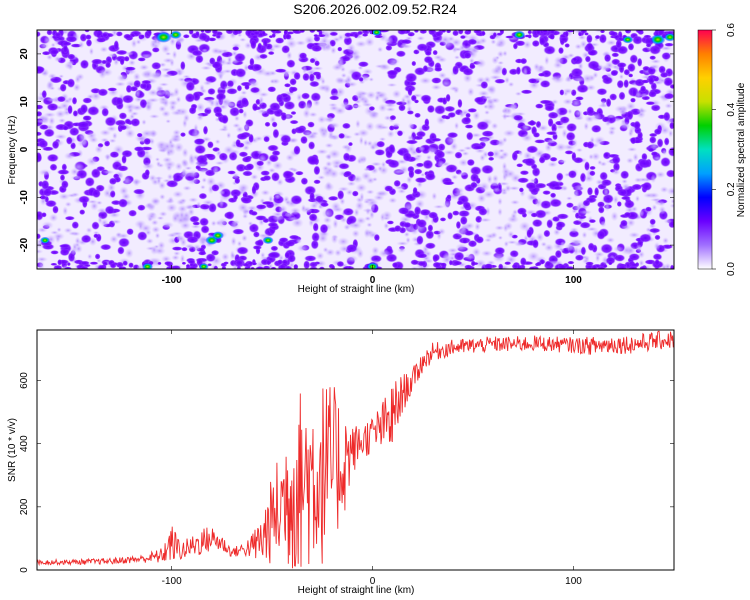  I want to click on colorbar-tick-label: 0.6, so click(731, 30).